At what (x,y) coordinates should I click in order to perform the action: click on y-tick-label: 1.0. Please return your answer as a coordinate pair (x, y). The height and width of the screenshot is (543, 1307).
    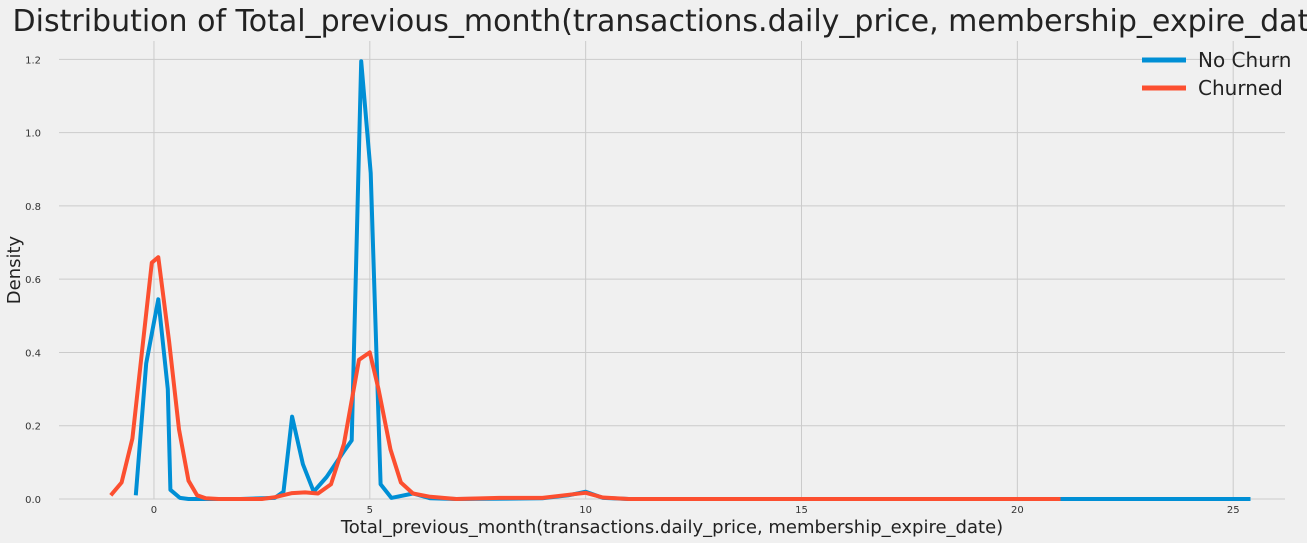
    Looking at the image, I should click on (33, 134).